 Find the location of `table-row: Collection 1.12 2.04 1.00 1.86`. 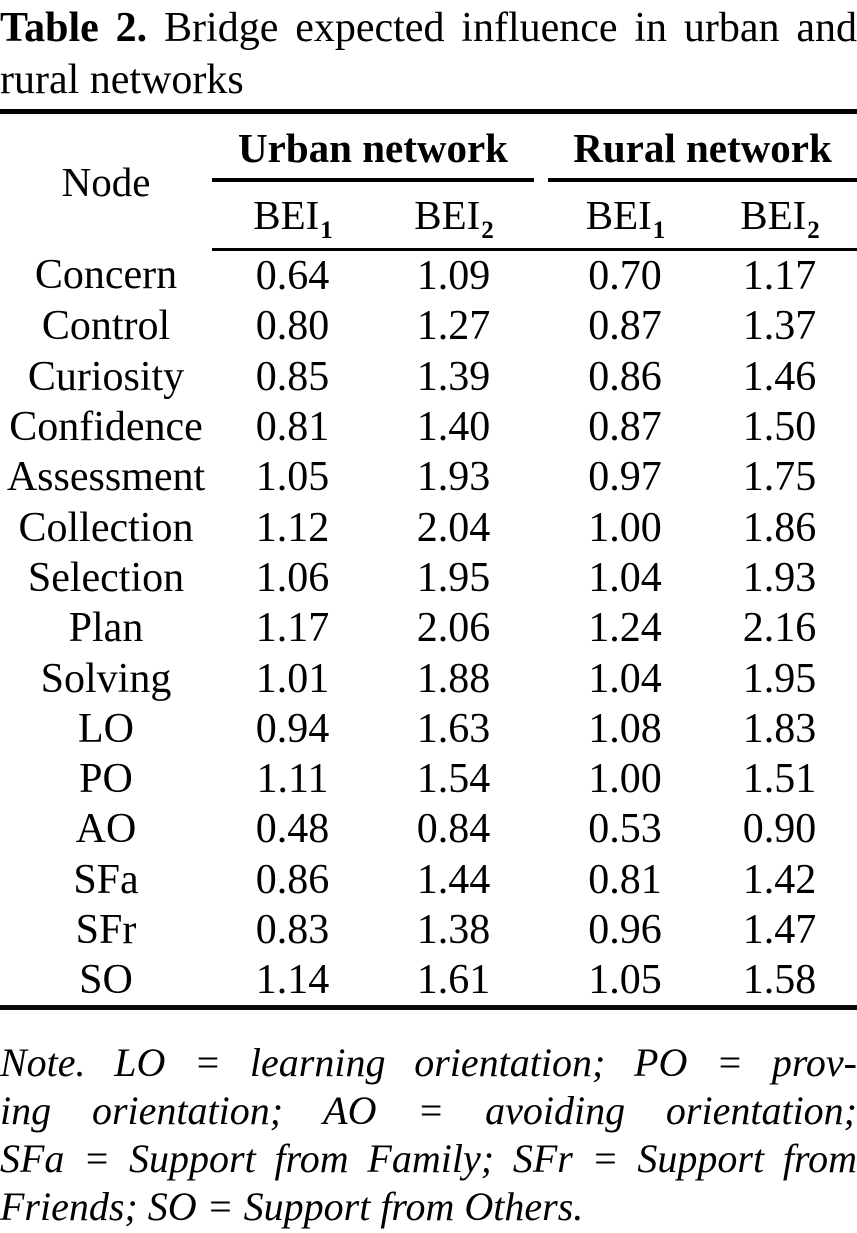

table-row: Collection 1.12 2.04 1.00 1.86 is located at coordinates (428, 527).